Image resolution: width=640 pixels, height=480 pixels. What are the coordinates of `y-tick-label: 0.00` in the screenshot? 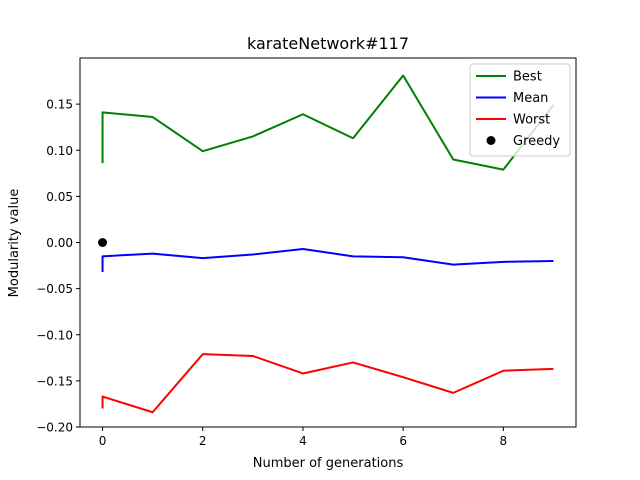 It's located at (59, 243).